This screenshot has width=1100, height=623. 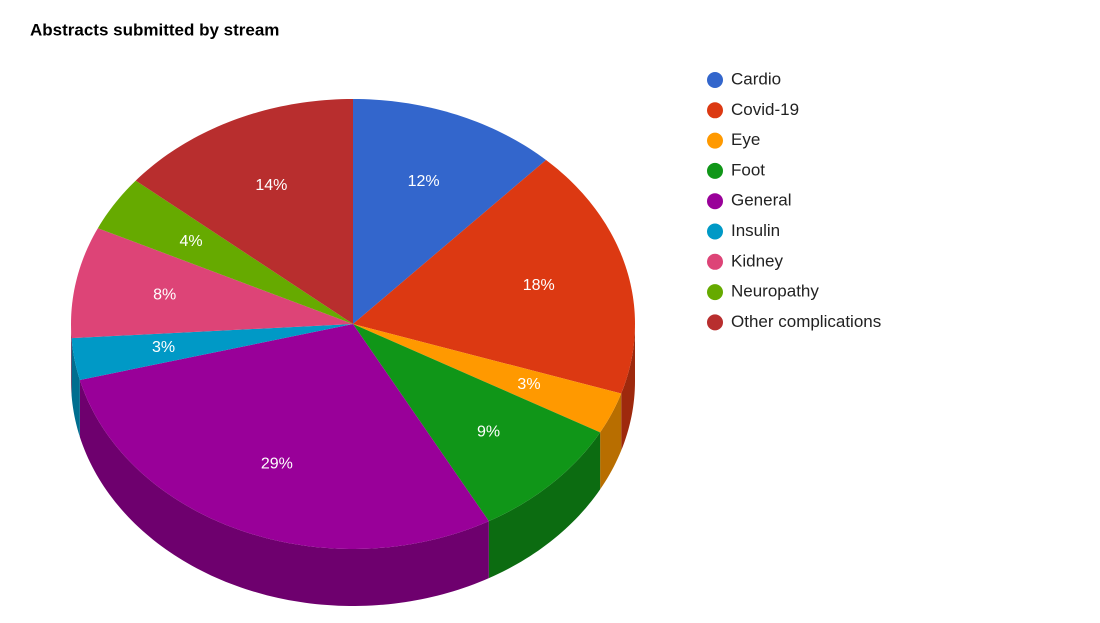 What do you see at coordinates (191, 241) in the screenshot?
I see `slice-label: 4%` at bounding box center [191, 241].